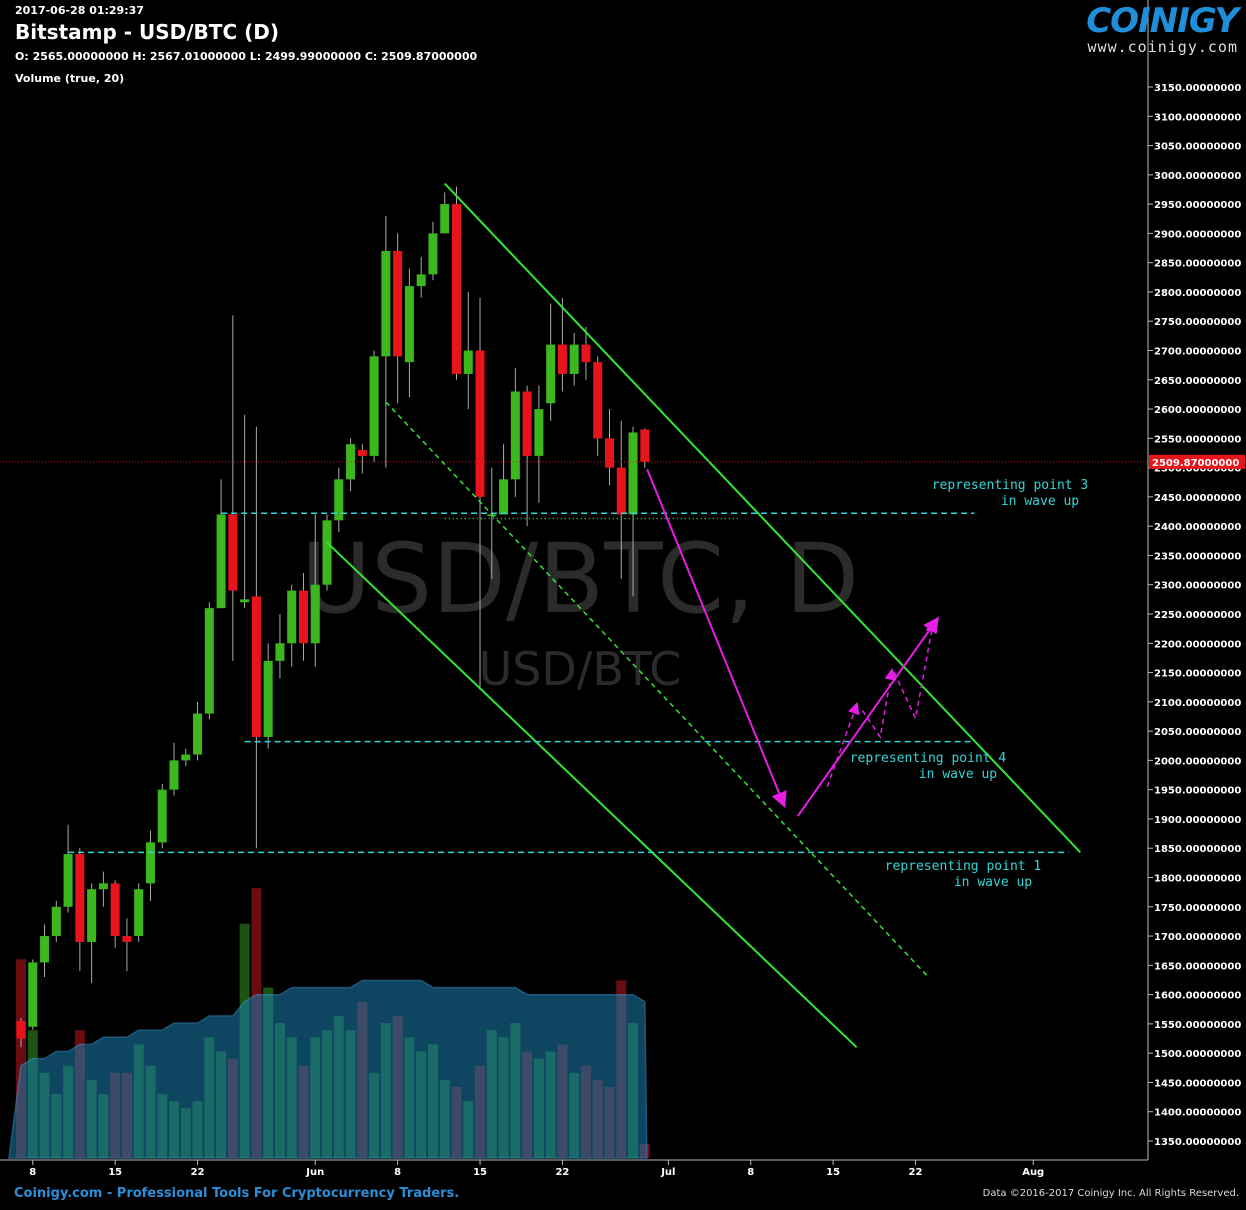 This screenshot has width=1246, height=1210. What do you see at coordinates (716, 638) in the screenshot?
I see `projection-down-arrow` at bounding box center [716, 638].